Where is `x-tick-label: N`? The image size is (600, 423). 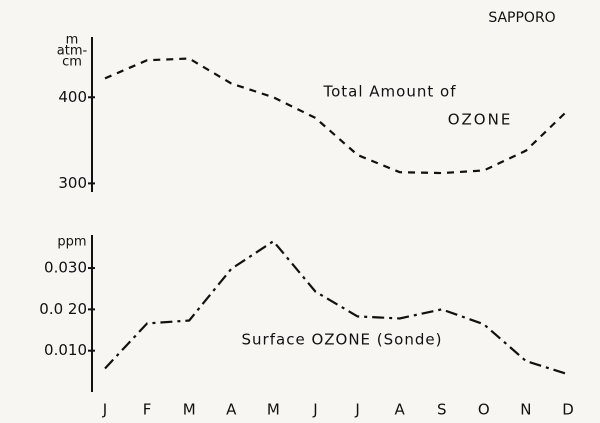 x-tick-label: N is located at coordinates (525, 410).